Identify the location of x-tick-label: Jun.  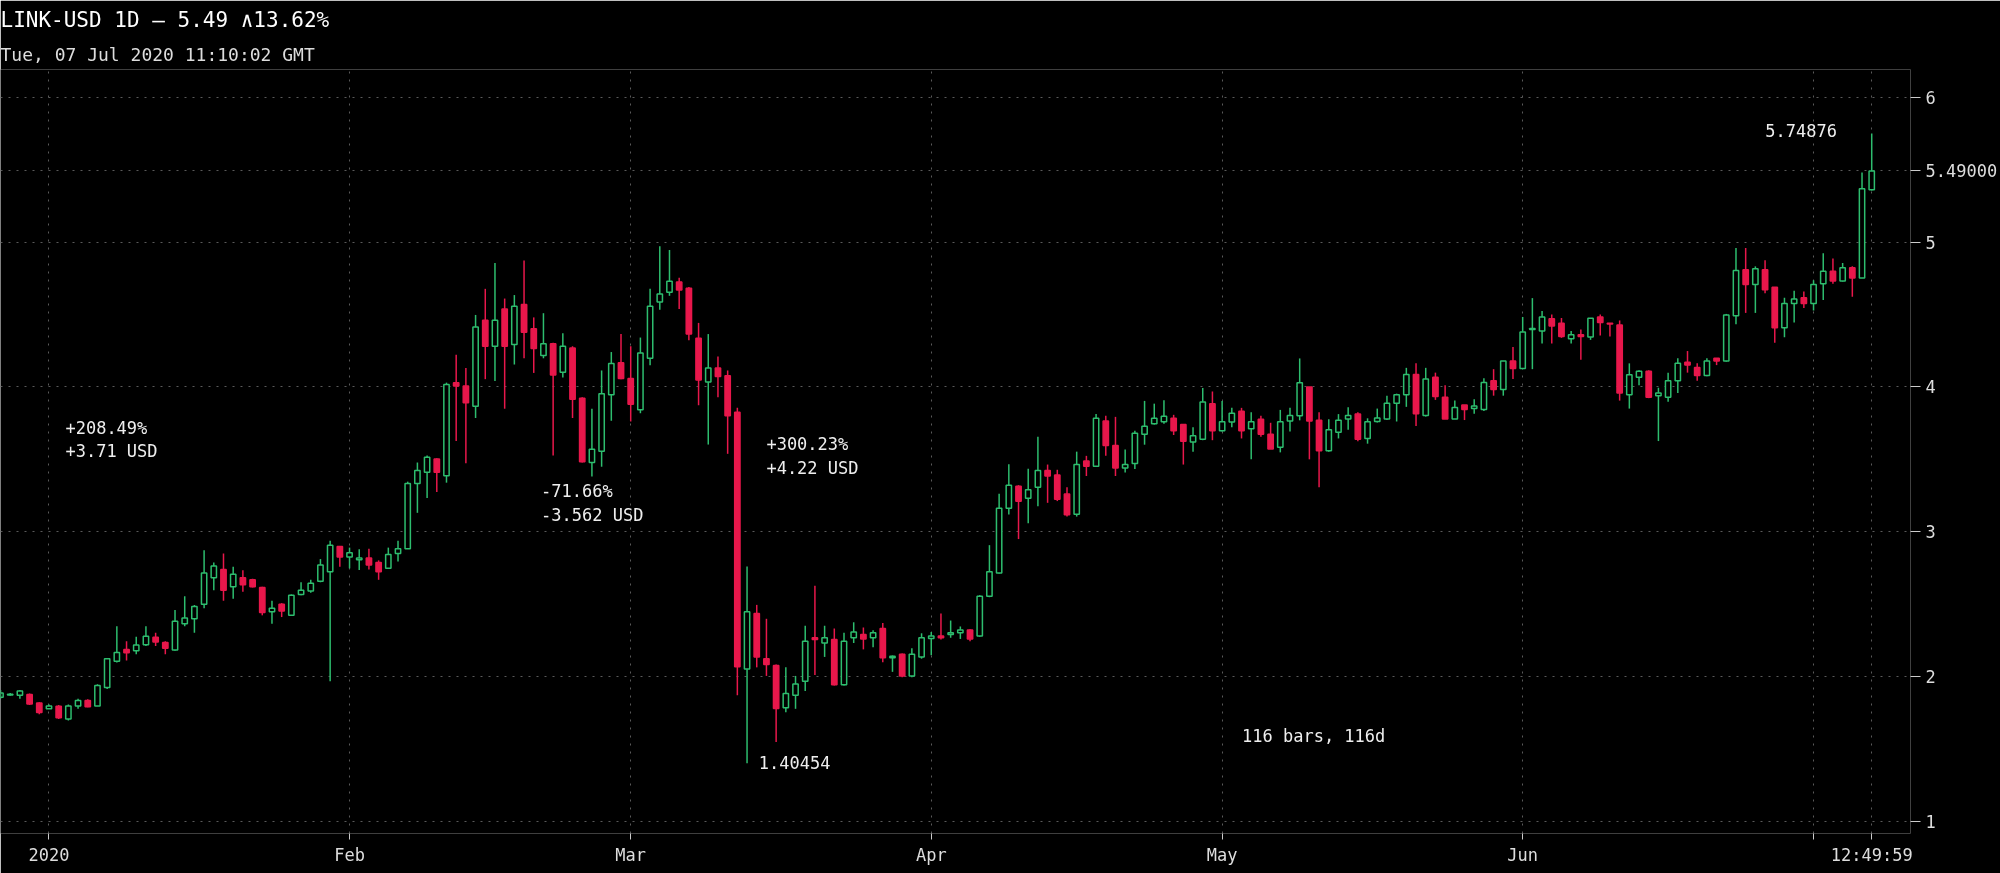
(1523, 854).